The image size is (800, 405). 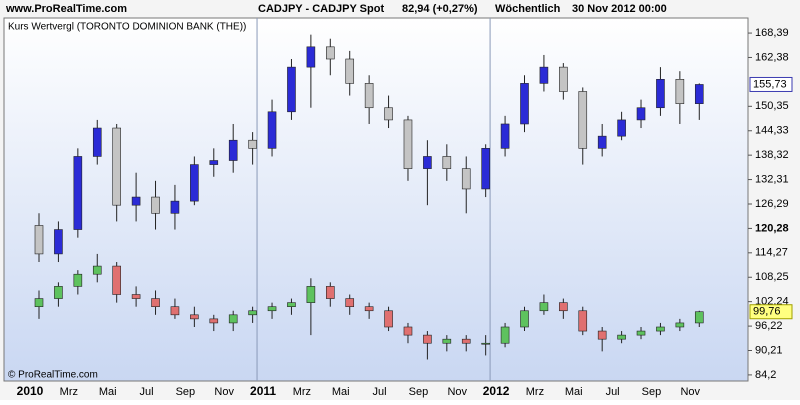 I want to click on y-tick-label: 90,21, so click(x=769, y=350).